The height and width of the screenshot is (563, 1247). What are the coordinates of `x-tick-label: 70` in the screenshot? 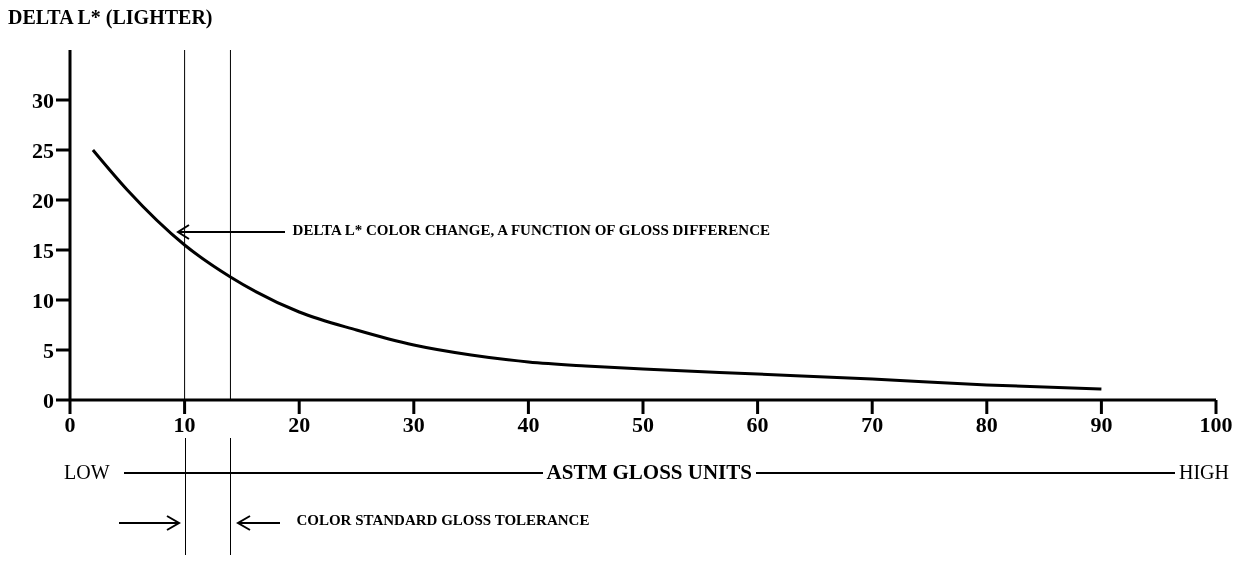 It's located at (872, 424).